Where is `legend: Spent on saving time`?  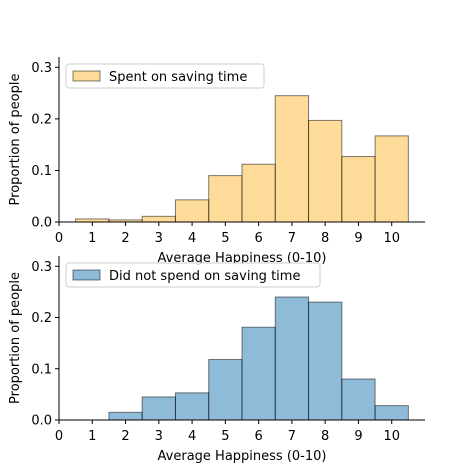
legend: Spent on saving time is located at coordinates (165, 76).